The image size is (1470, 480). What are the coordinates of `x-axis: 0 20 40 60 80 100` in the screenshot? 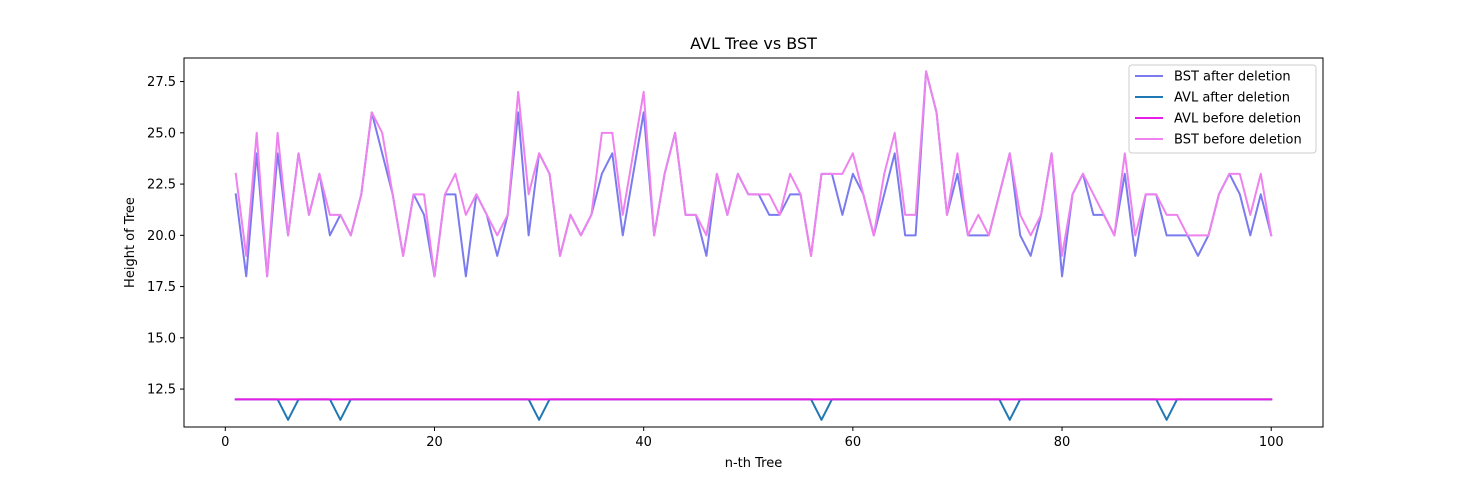 It's located at (752, 438).